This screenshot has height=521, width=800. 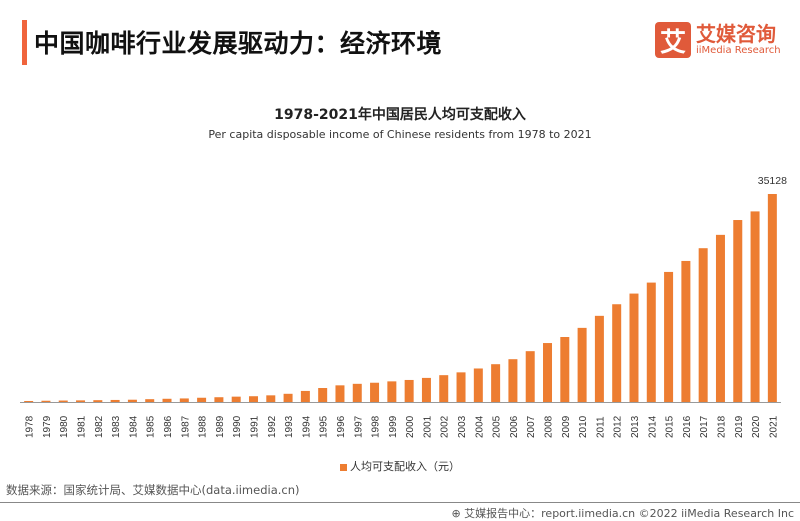 What do you see at coordinates (582, 364) in the screenshot?
I see `bar-2010` at bounding box center [582, 364].